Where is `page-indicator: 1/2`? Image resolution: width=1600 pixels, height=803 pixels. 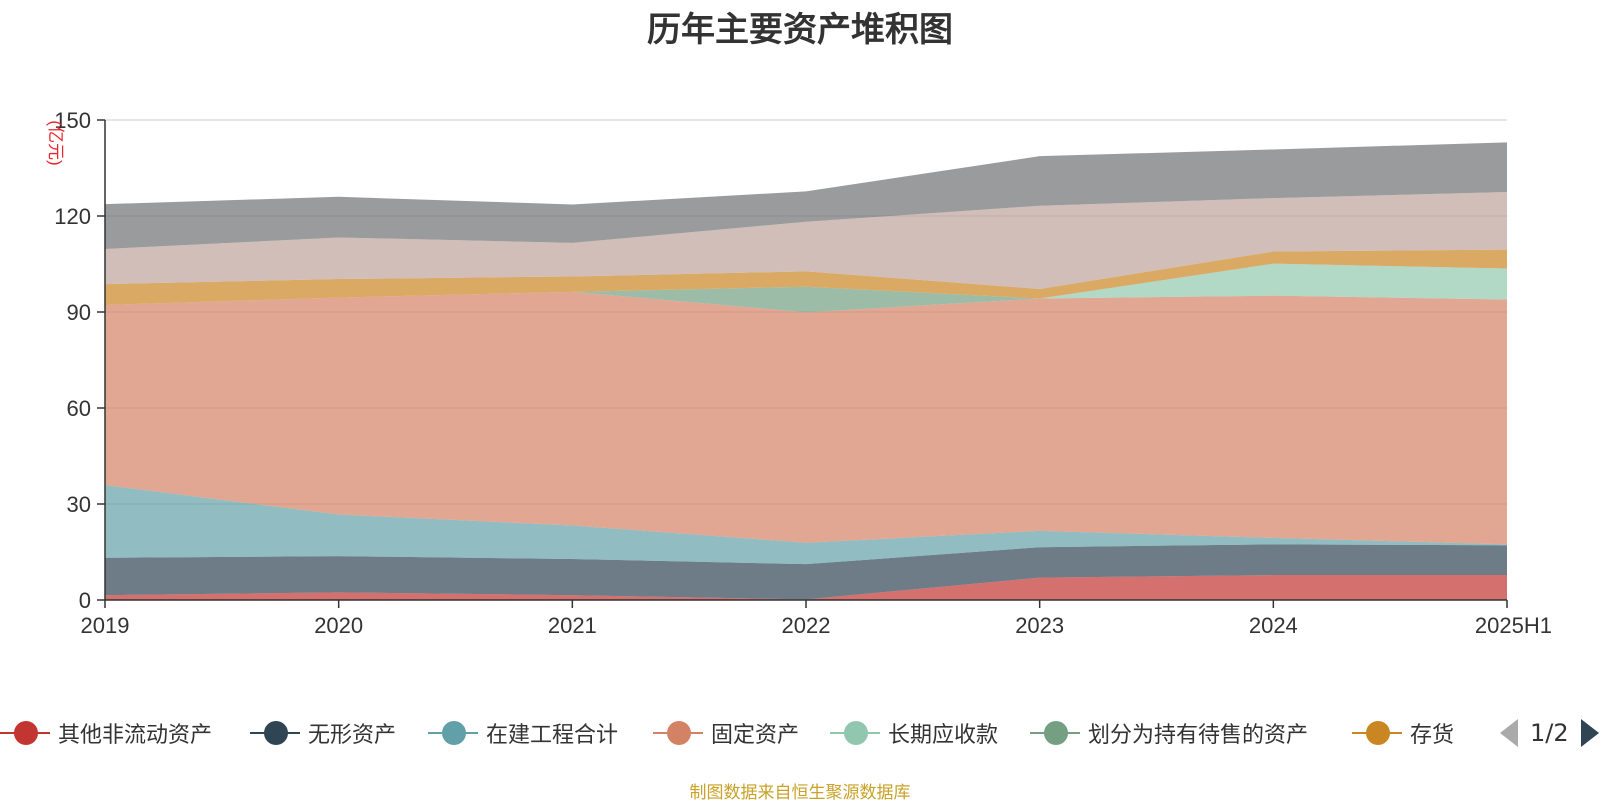 page-indicator: 1/2 is located at coordinates (1549, 733).